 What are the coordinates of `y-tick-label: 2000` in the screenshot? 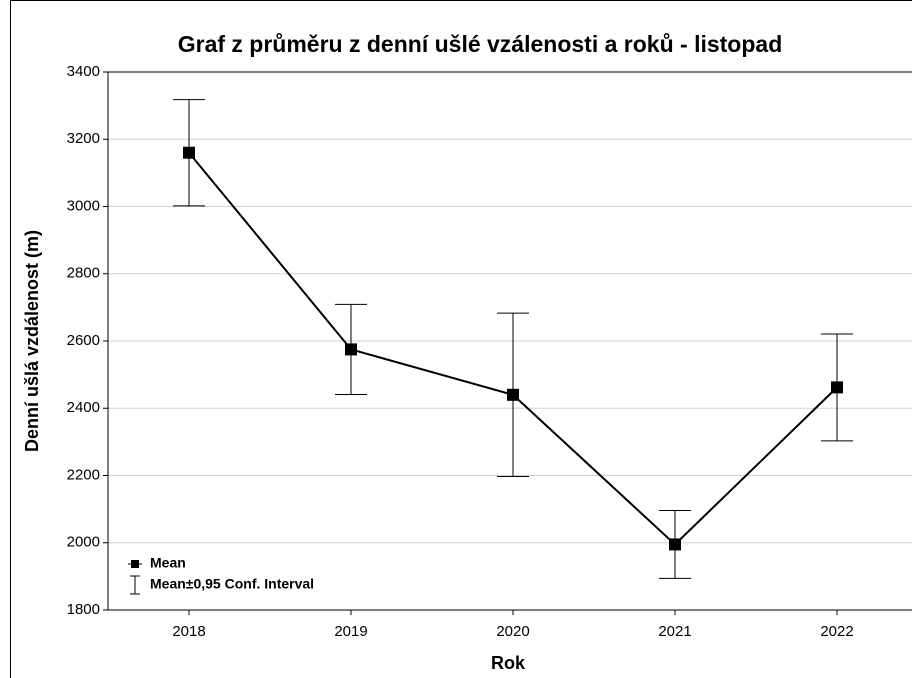 It's located at (83, 542).